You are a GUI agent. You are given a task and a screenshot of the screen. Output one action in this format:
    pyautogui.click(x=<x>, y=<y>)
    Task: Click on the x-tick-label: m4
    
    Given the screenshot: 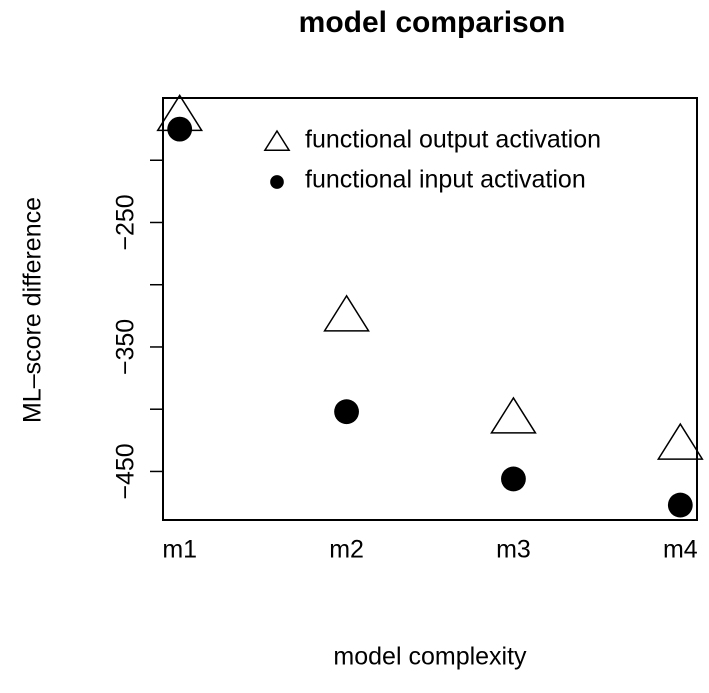 What is the action you would take?
    pyautogui.click(x=680, y=550)
    